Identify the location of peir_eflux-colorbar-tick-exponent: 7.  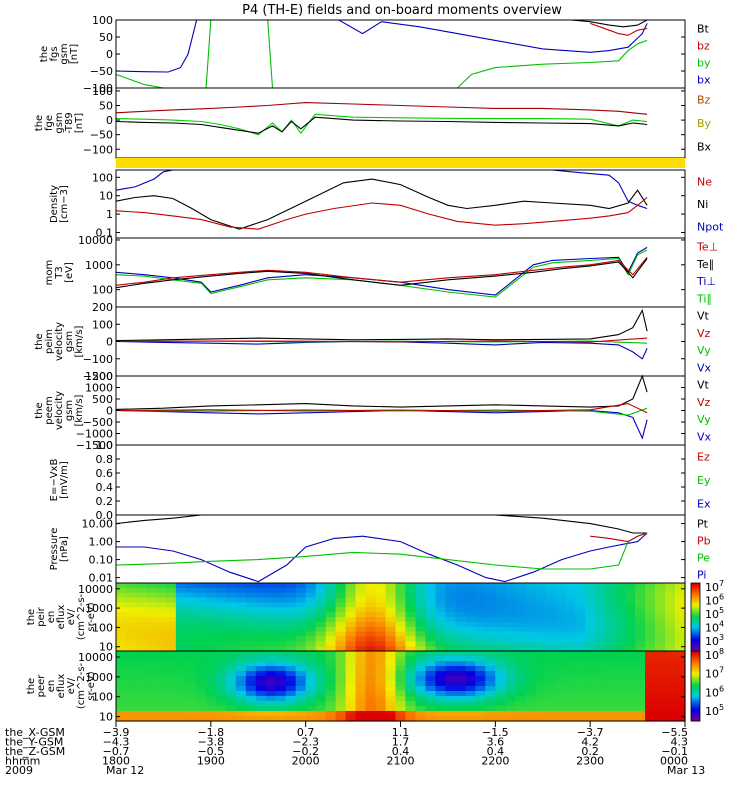
(721, 583).